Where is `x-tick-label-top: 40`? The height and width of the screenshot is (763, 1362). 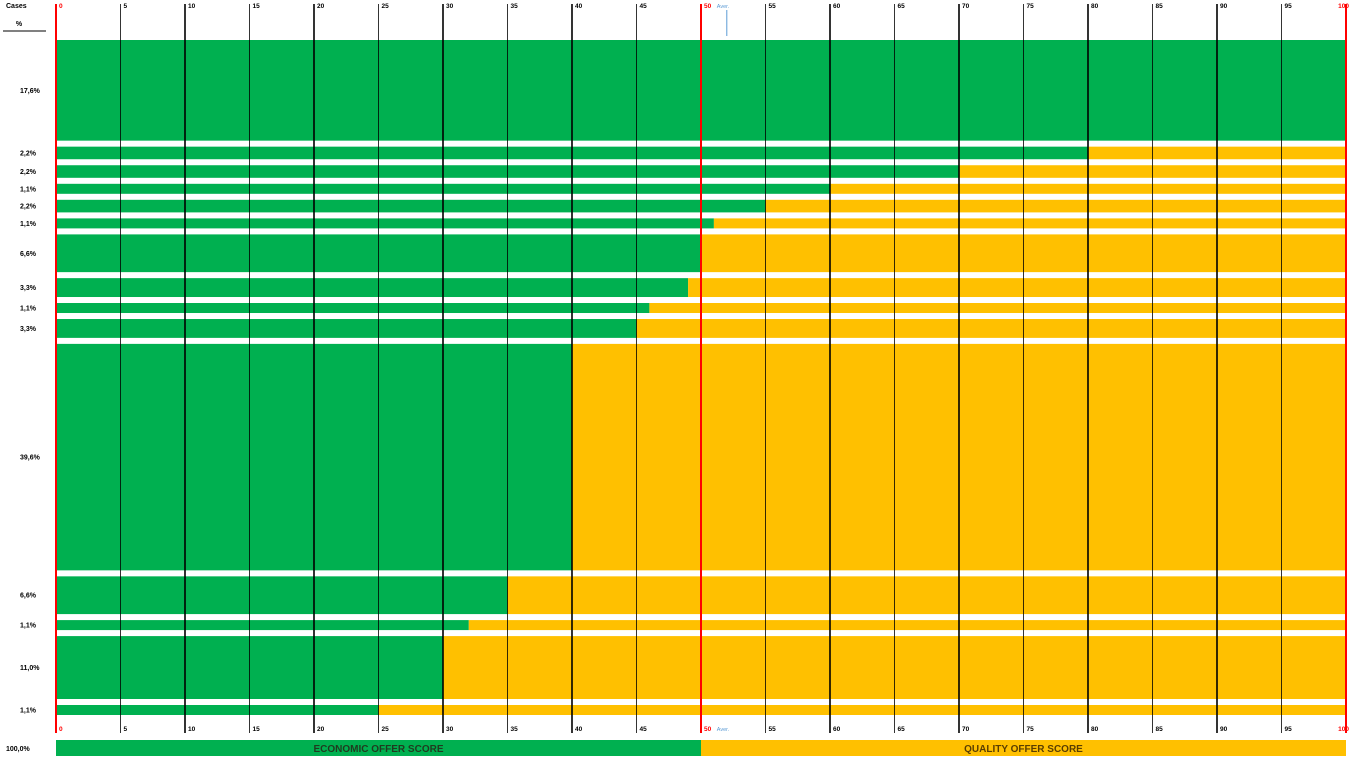 x-tick-label-top: 40 is located at coordinates (579, 6).